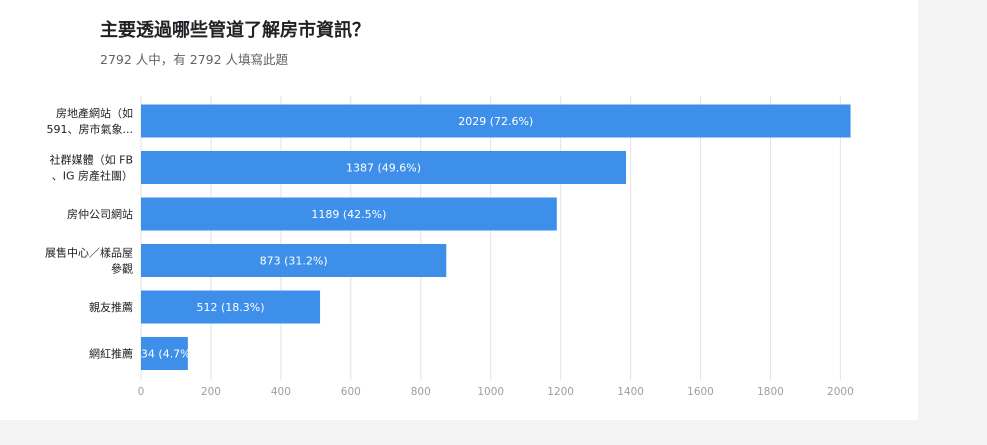 The width and height of the screenshot is (987, 445). What do you see at coordinates (700, 392) in the screenshot?
I see `x-tick-label: 1600` at bounding box center [700, 392].